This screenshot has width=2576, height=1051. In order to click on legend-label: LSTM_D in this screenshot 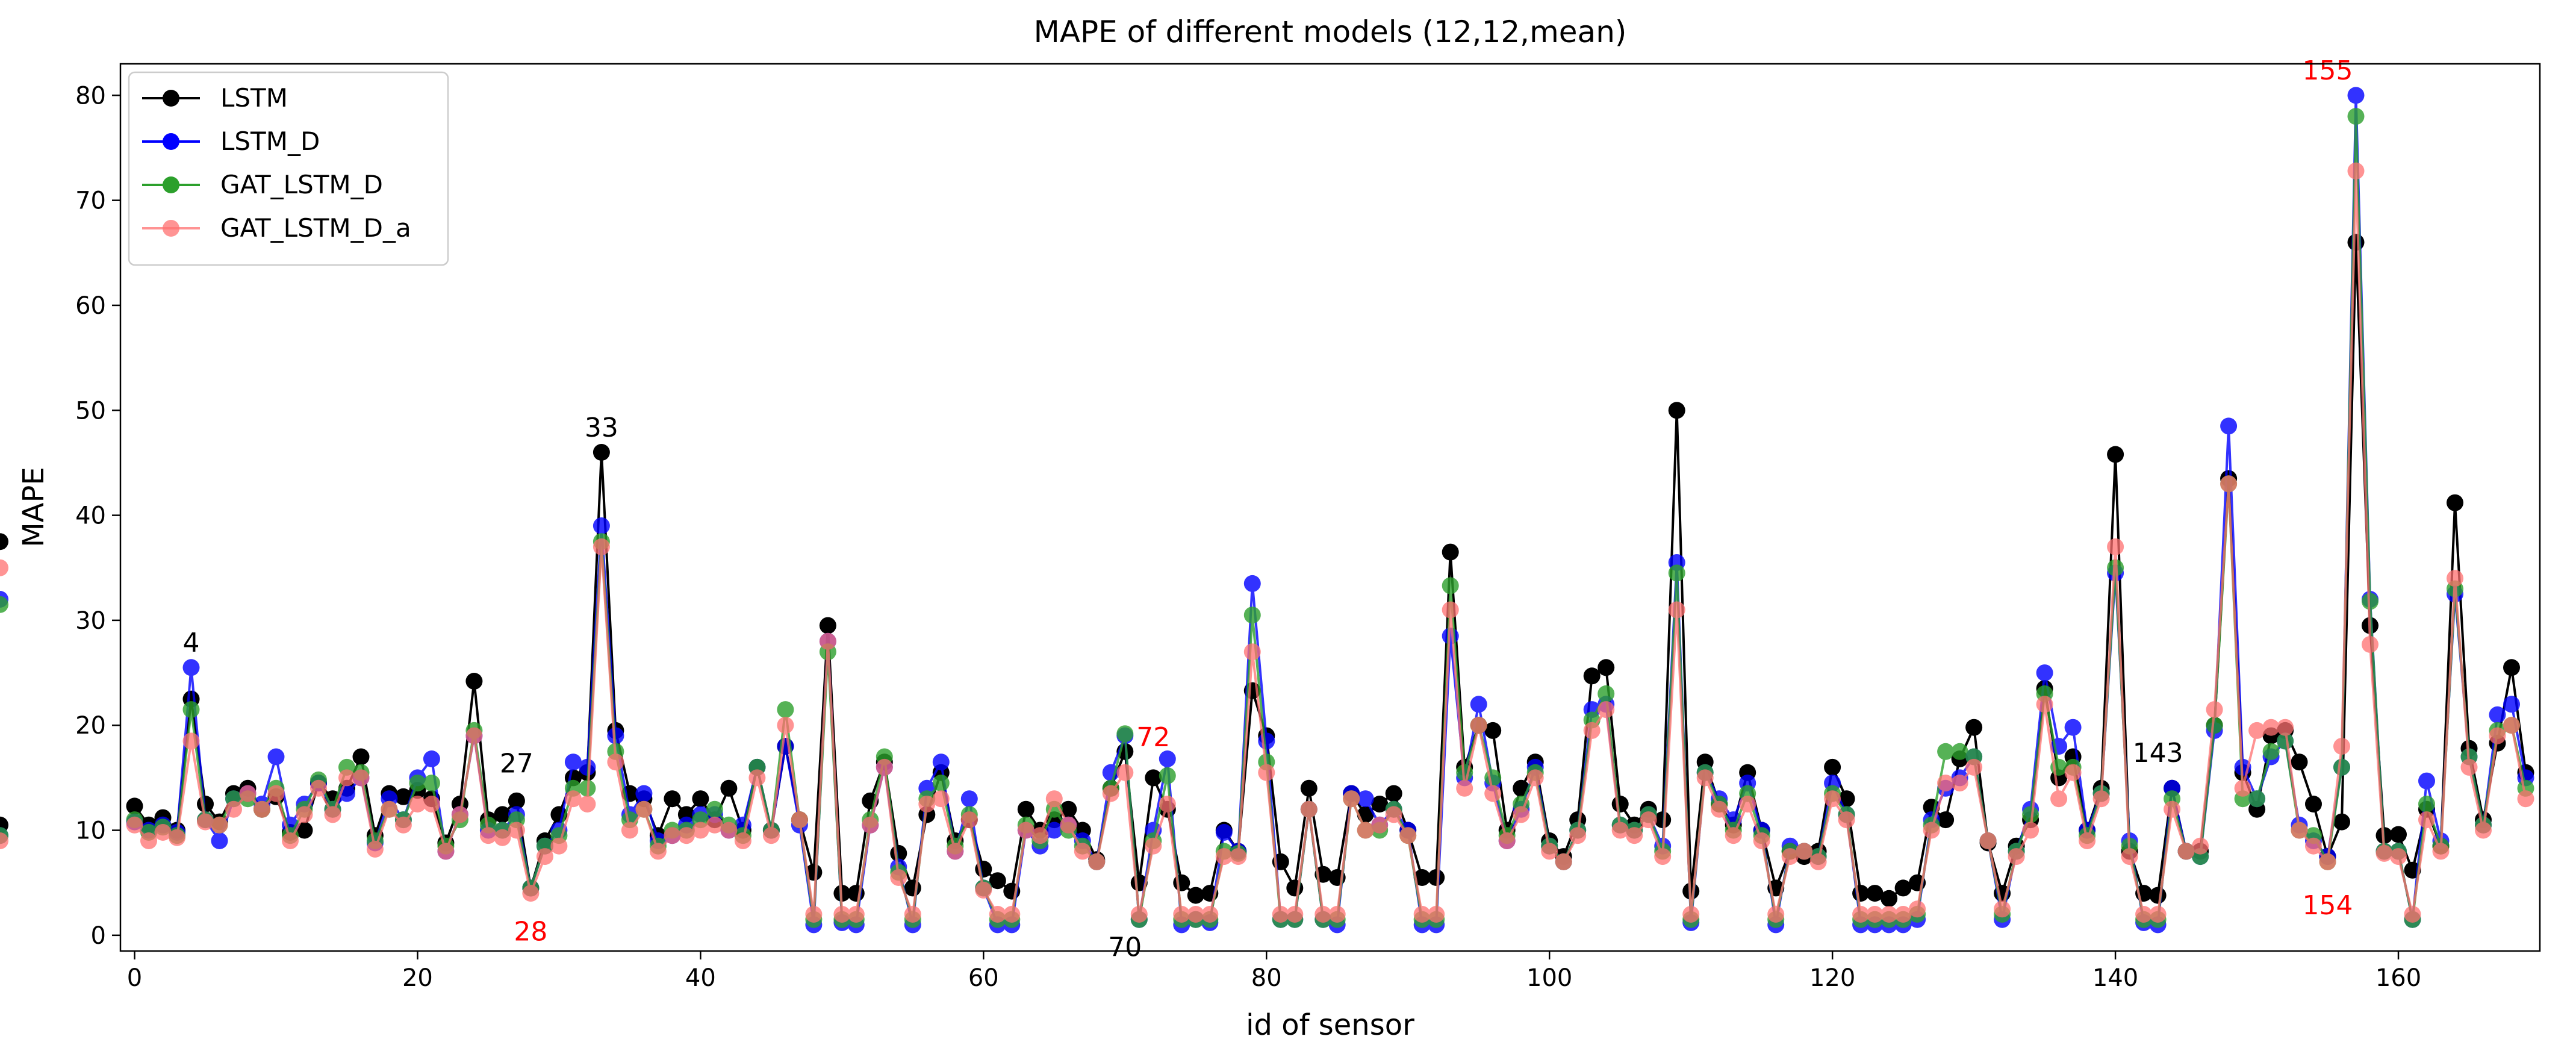, I will do `click(270, 141)`.